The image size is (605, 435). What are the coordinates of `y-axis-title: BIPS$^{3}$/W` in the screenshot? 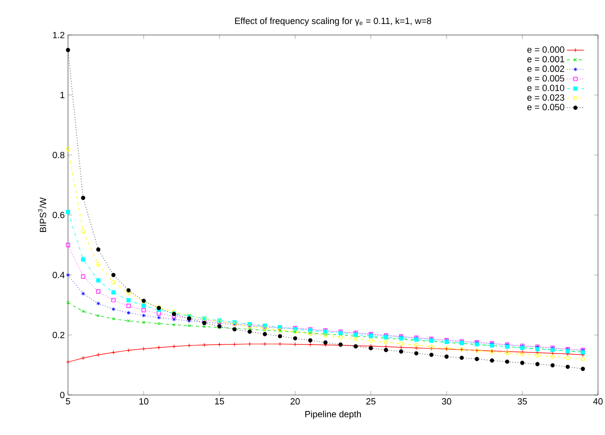 It's located at (42, 214).